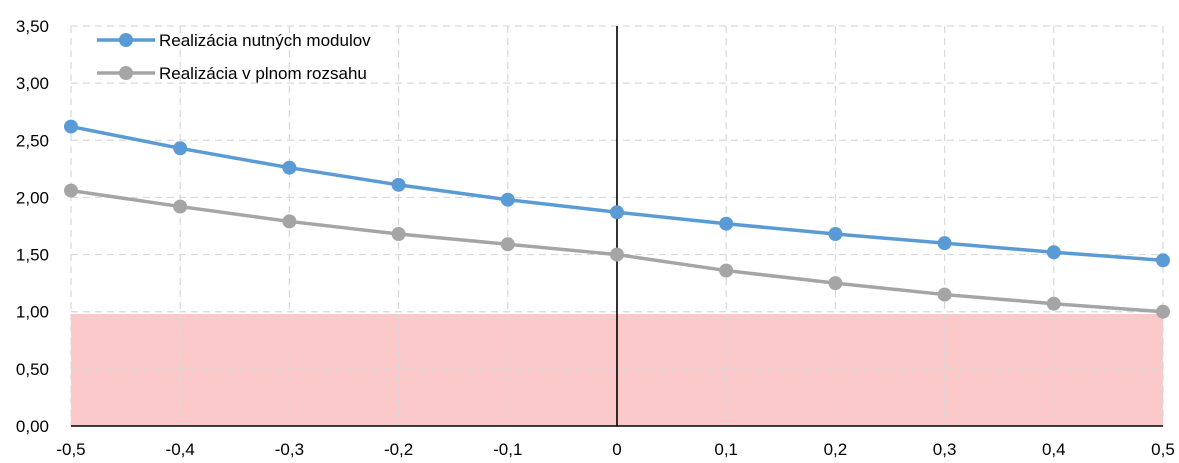  Describe the element at coordinates (32, 26) in the screenshot. I see `y-tick-label: 3,50` at that location.